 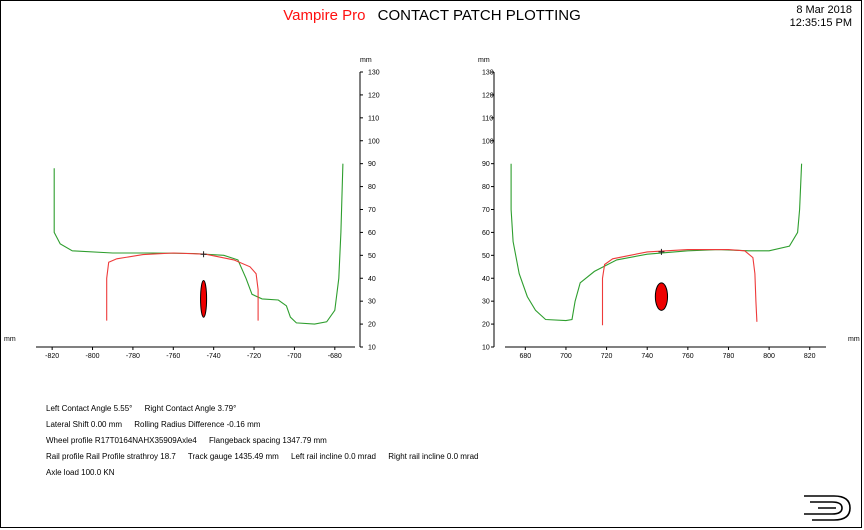 I want to click on flangeback-spacing: Flangeback spacing 1347.79 mm, so click(x=268, y=440).